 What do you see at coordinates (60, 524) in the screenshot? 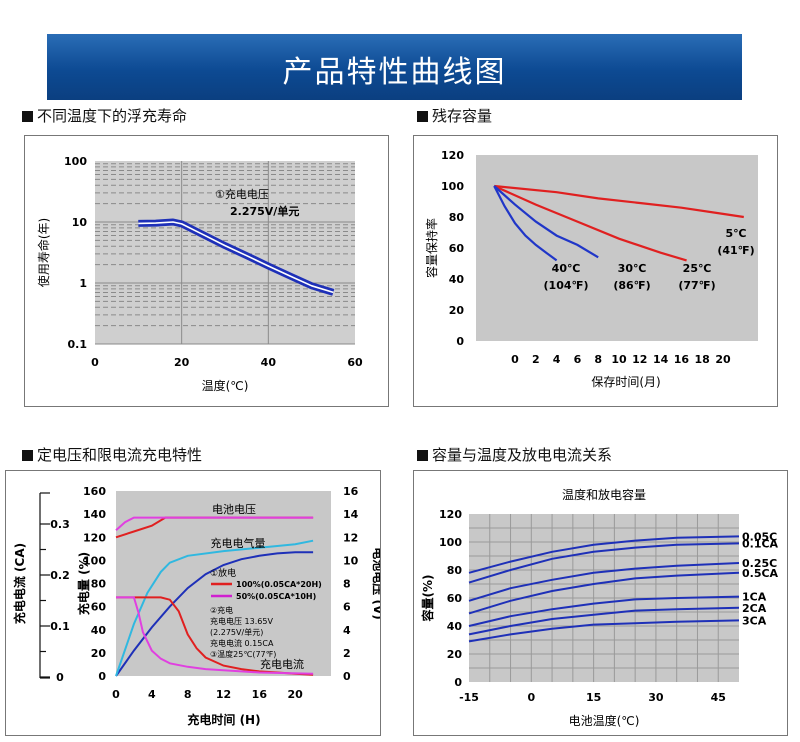
I see `y3-tick-label: 0.3` at bounding box center [60, 524].